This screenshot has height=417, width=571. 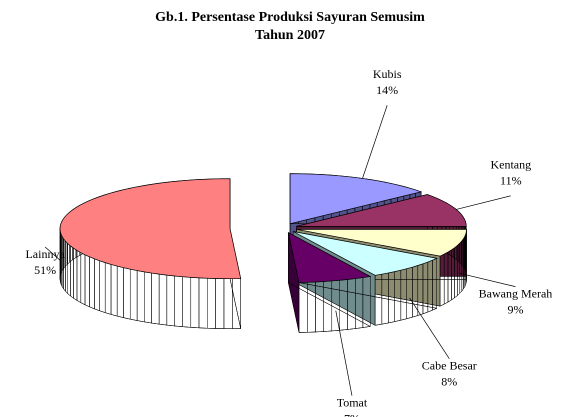 I want to click on slice-value: 7%, so click(x=352, y=414).